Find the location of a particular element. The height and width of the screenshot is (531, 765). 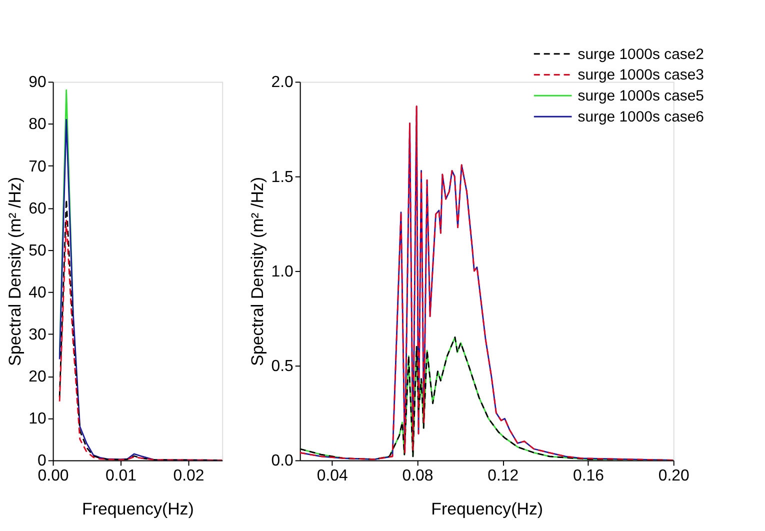

y-tick-label: 0.0 is located at coordinates (282, 461).